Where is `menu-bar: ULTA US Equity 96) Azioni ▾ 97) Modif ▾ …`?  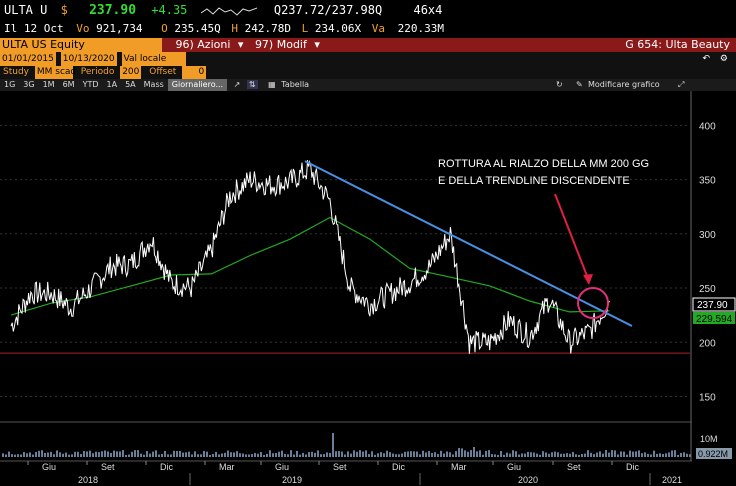
menu-bar: ULTA US Equity 96) Azioni ▾ 97) Modif ▾ … is located at coordinates (368, 45).